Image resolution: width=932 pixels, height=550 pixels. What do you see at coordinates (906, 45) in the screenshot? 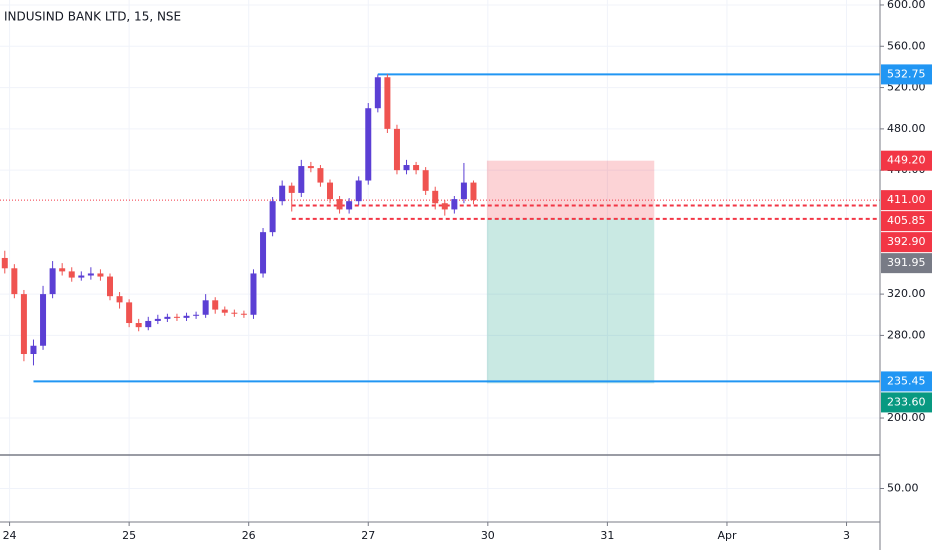
I see `y-tick-label: 560.00` at bounding box center [906, 45].